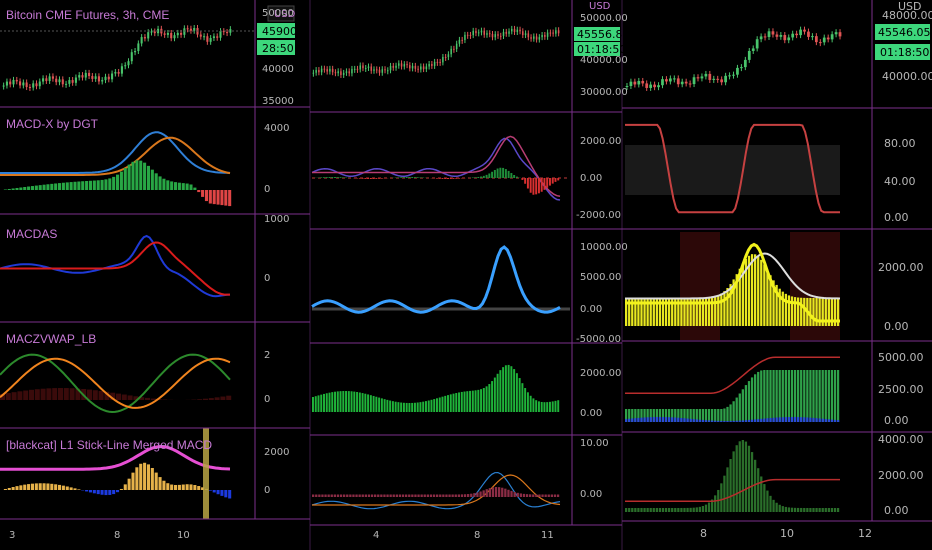 The width and height of the screenshot is (932, 550). I want to click on currency-label-box, so click(281, 13).